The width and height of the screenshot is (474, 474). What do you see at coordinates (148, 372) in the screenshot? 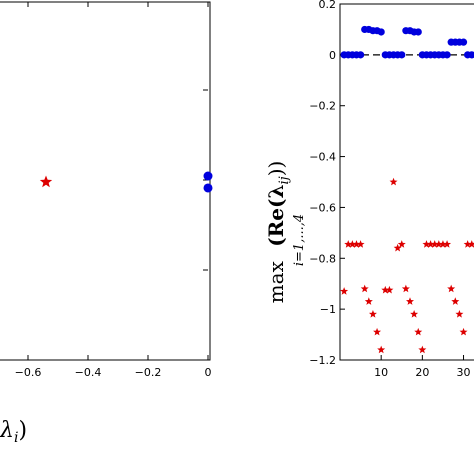
I see `left-x-tick-label: −0.2` at bounding box center [148, 372].